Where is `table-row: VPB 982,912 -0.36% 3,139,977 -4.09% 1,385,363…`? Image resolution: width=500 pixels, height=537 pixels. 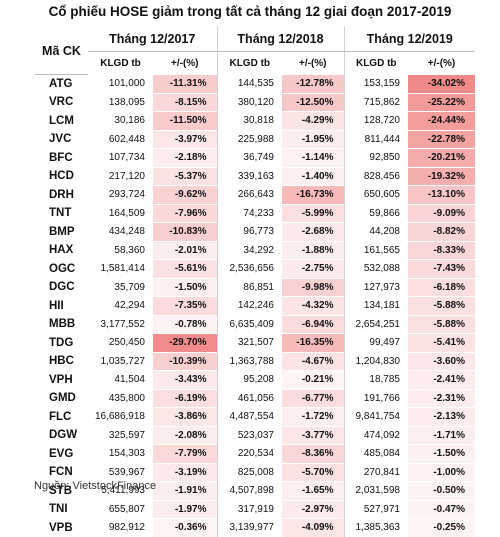
table-row: VPB 982,912 -0.36% 3,139,977 -4.09% 1,385,363… is located at coordinates (255, 527).